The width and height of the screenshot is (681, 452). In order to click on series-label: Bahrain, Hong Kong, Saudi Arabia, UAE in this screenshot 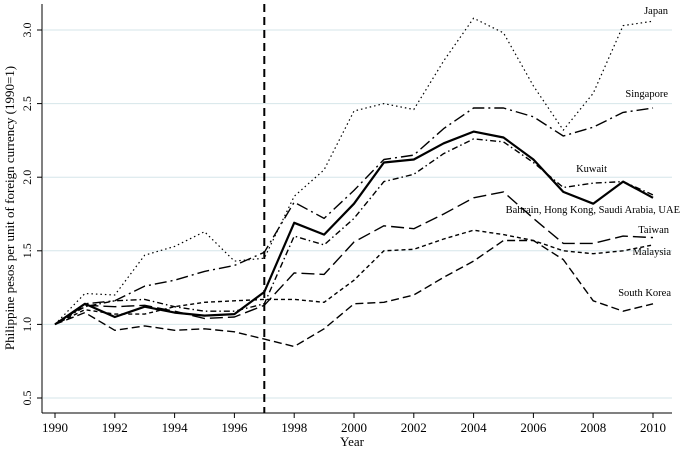, I will do `click(593, 210)`.